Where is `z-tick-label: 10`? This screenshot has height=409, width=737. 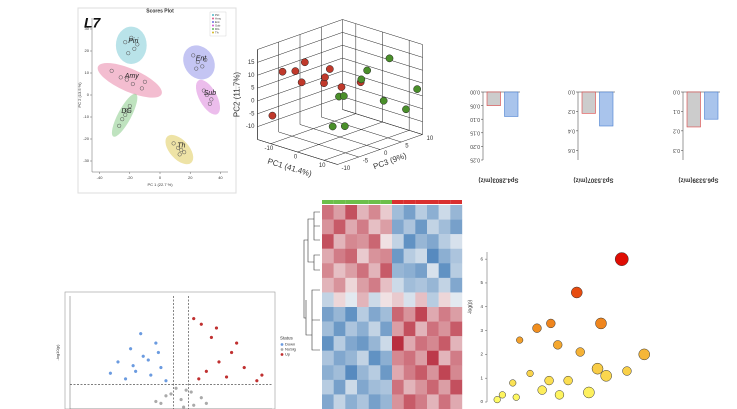
z-tick-label: 10 is located at coordinates (430, 139).